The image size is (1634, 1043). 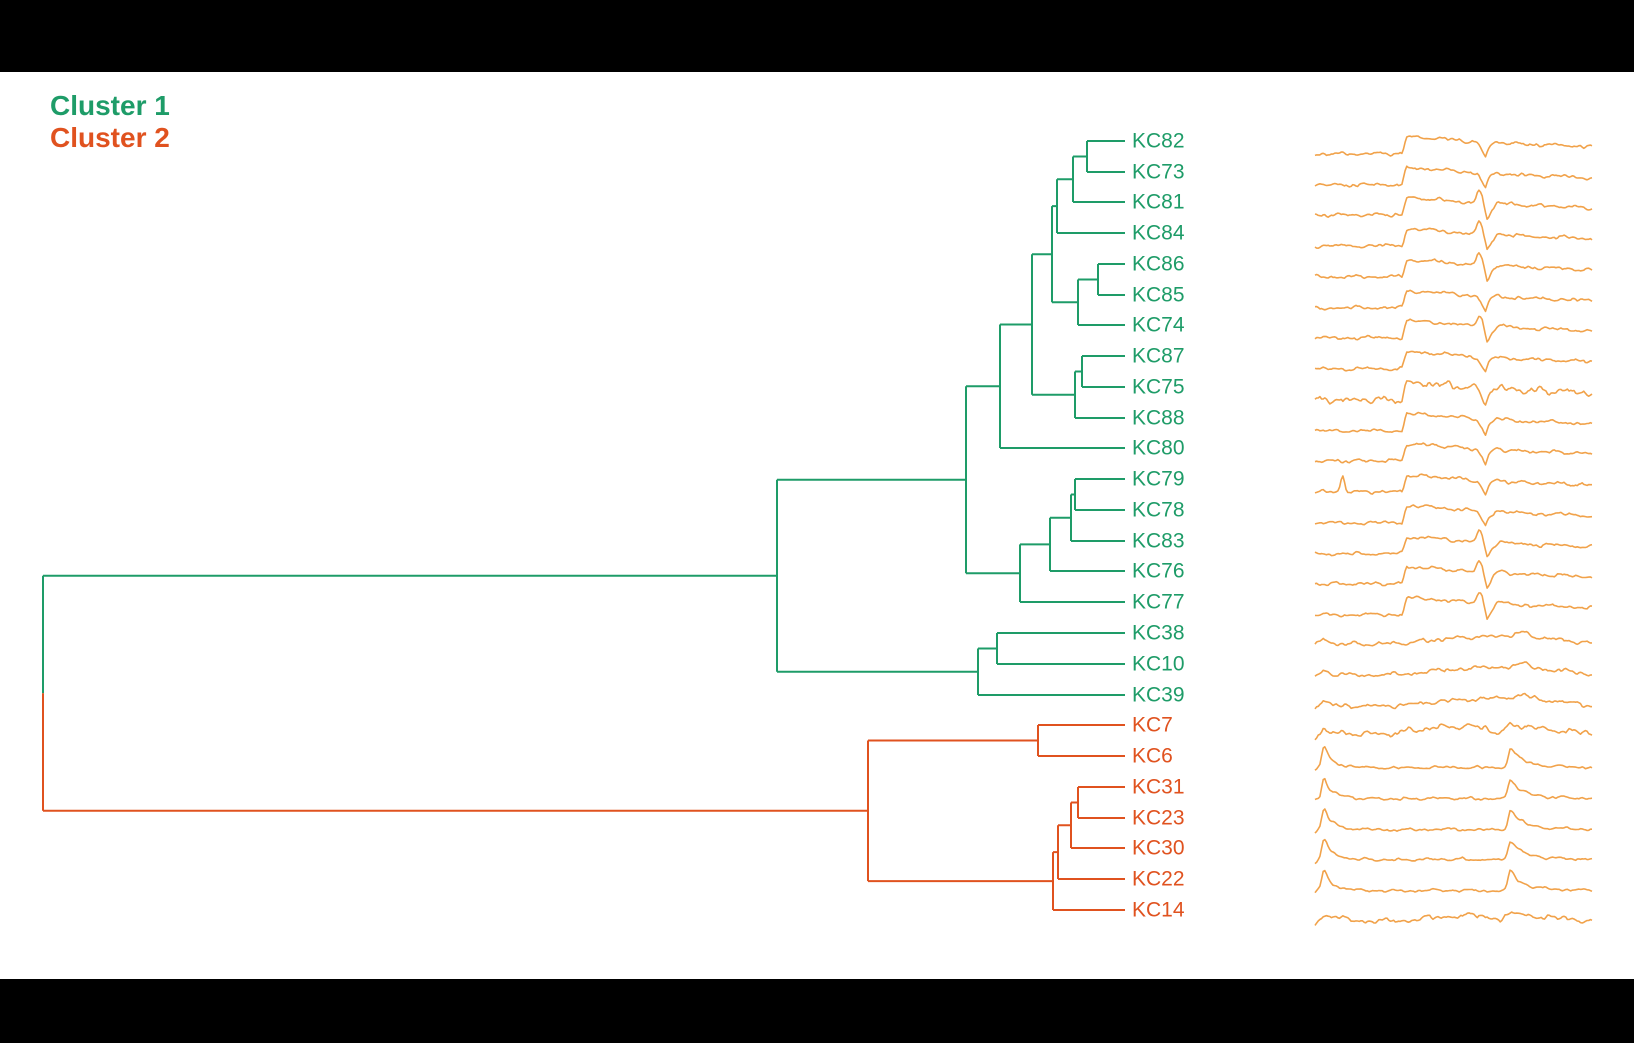 I want to click on trace-kc7, so click(x=1453, y=731).